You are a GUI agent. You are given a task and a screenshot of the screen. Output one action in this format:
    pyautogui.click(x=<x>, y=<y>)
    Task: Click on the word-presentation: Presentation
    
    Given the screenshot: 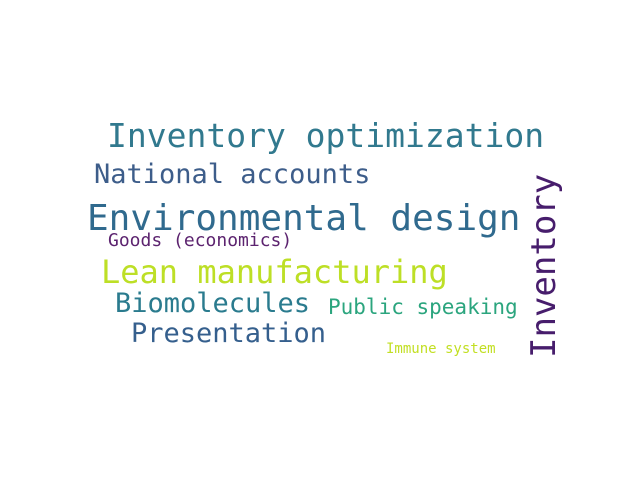 What is the action you would take?
    pyautogui.click(x=229, y=333)
    